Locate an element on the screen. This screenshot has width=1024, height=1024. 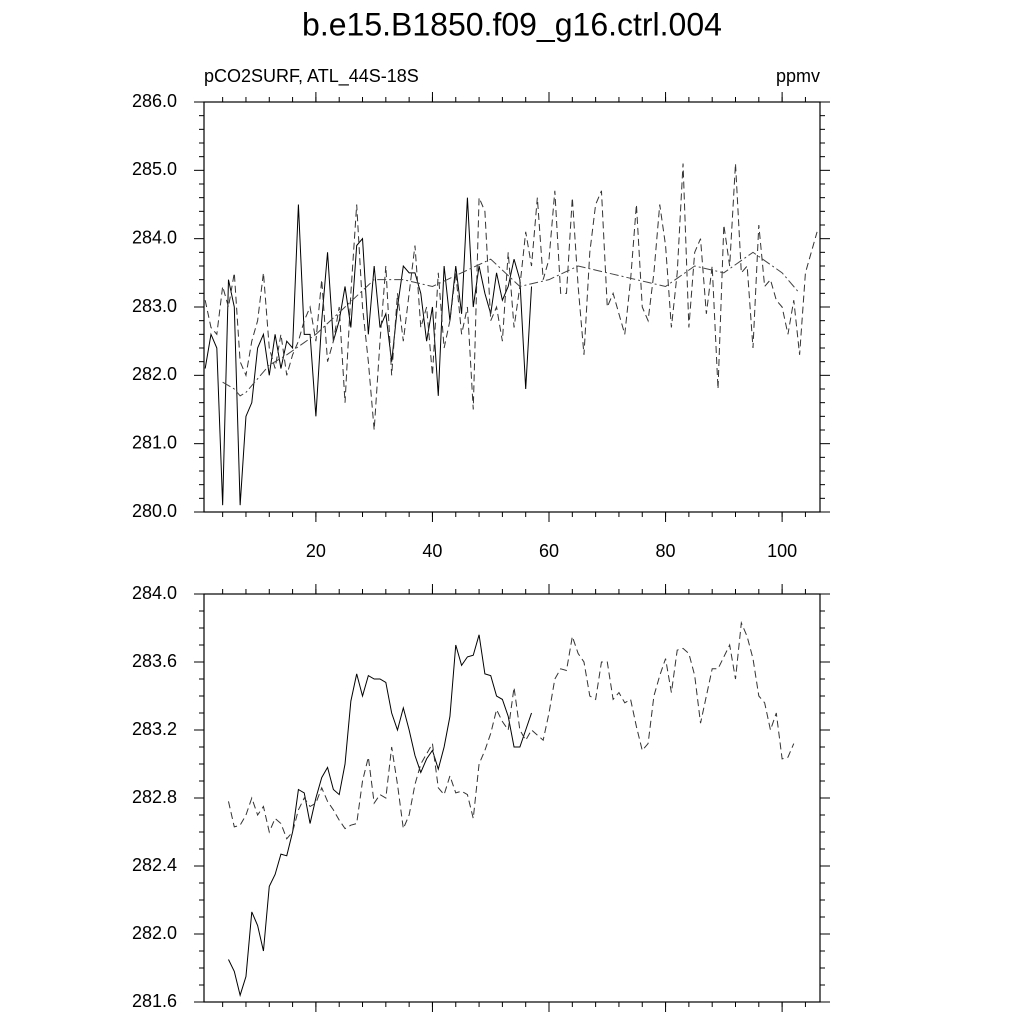
y-tick-label: 280.0 is located at coordinates (154, 511).